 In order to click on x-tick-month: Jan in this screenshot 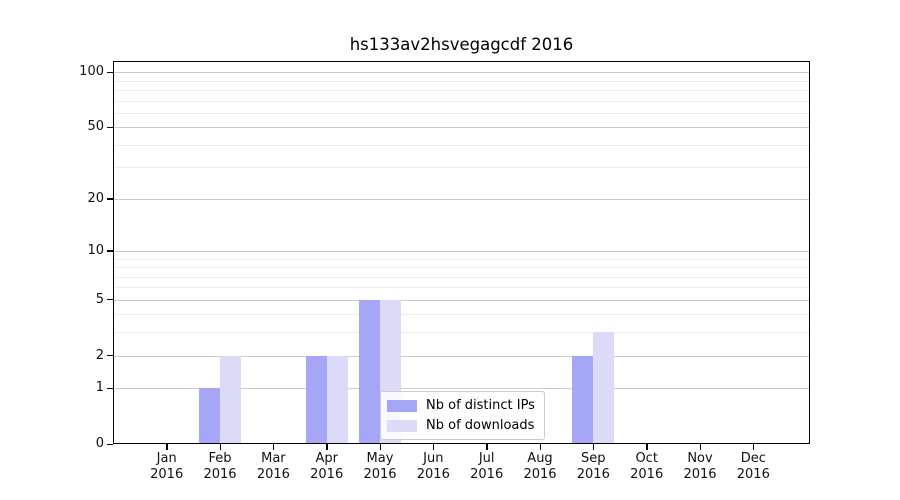, I will do `click(166, 458)`.